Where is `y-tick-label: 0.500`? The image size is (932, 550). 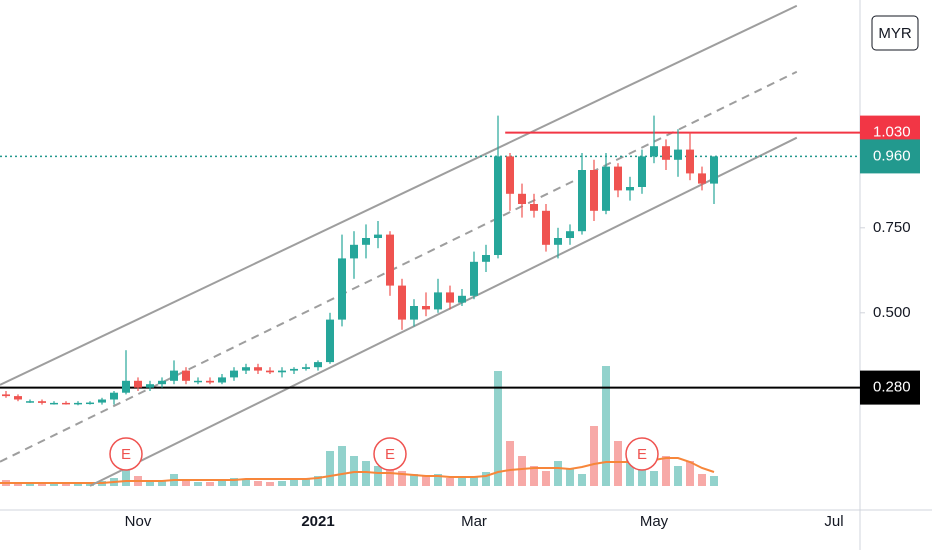 y-tick-label: 0.500 is located at coordinates (892, 312).